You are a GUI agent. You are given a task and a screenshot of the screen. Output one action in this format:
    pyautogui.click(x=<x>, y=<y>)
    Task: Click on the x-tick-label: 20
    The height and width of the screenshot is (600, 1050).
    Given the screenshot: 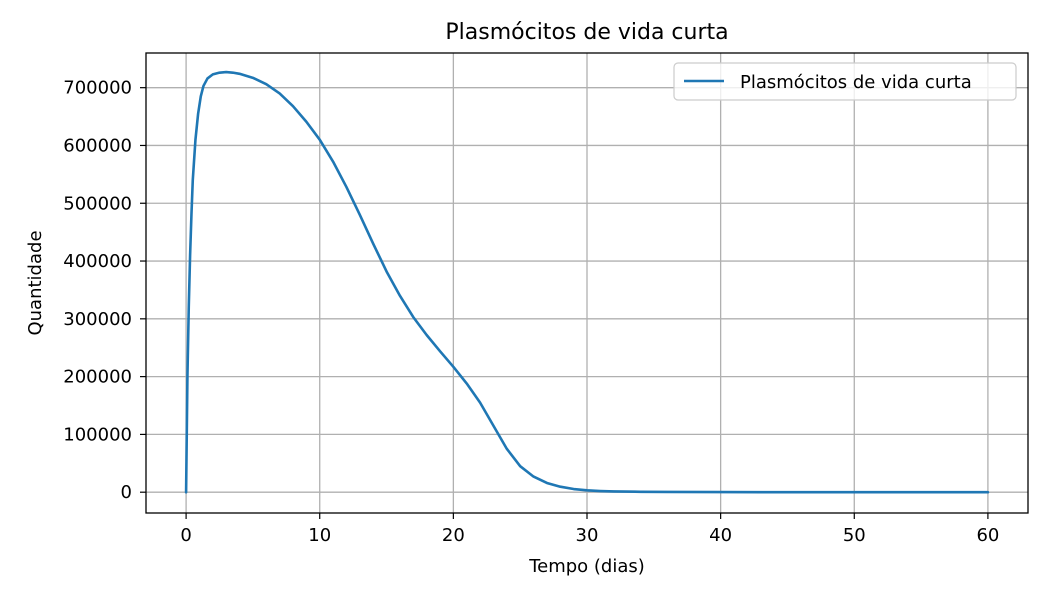 What is the action you would take?
    pyautogui.click(x=453, y=535)
    